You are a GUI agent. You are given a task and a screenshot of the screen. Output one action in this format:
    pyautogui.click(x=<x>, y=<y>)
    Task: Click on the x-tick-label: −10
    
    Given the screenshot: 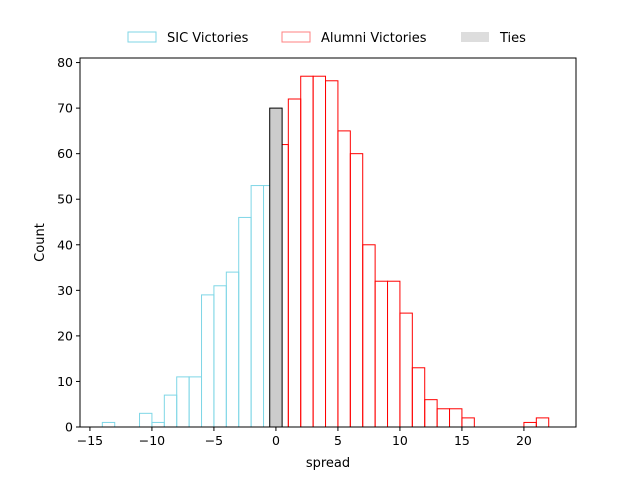 What is the action you would take?
    pyautogui.click(x=152, y=440)
    